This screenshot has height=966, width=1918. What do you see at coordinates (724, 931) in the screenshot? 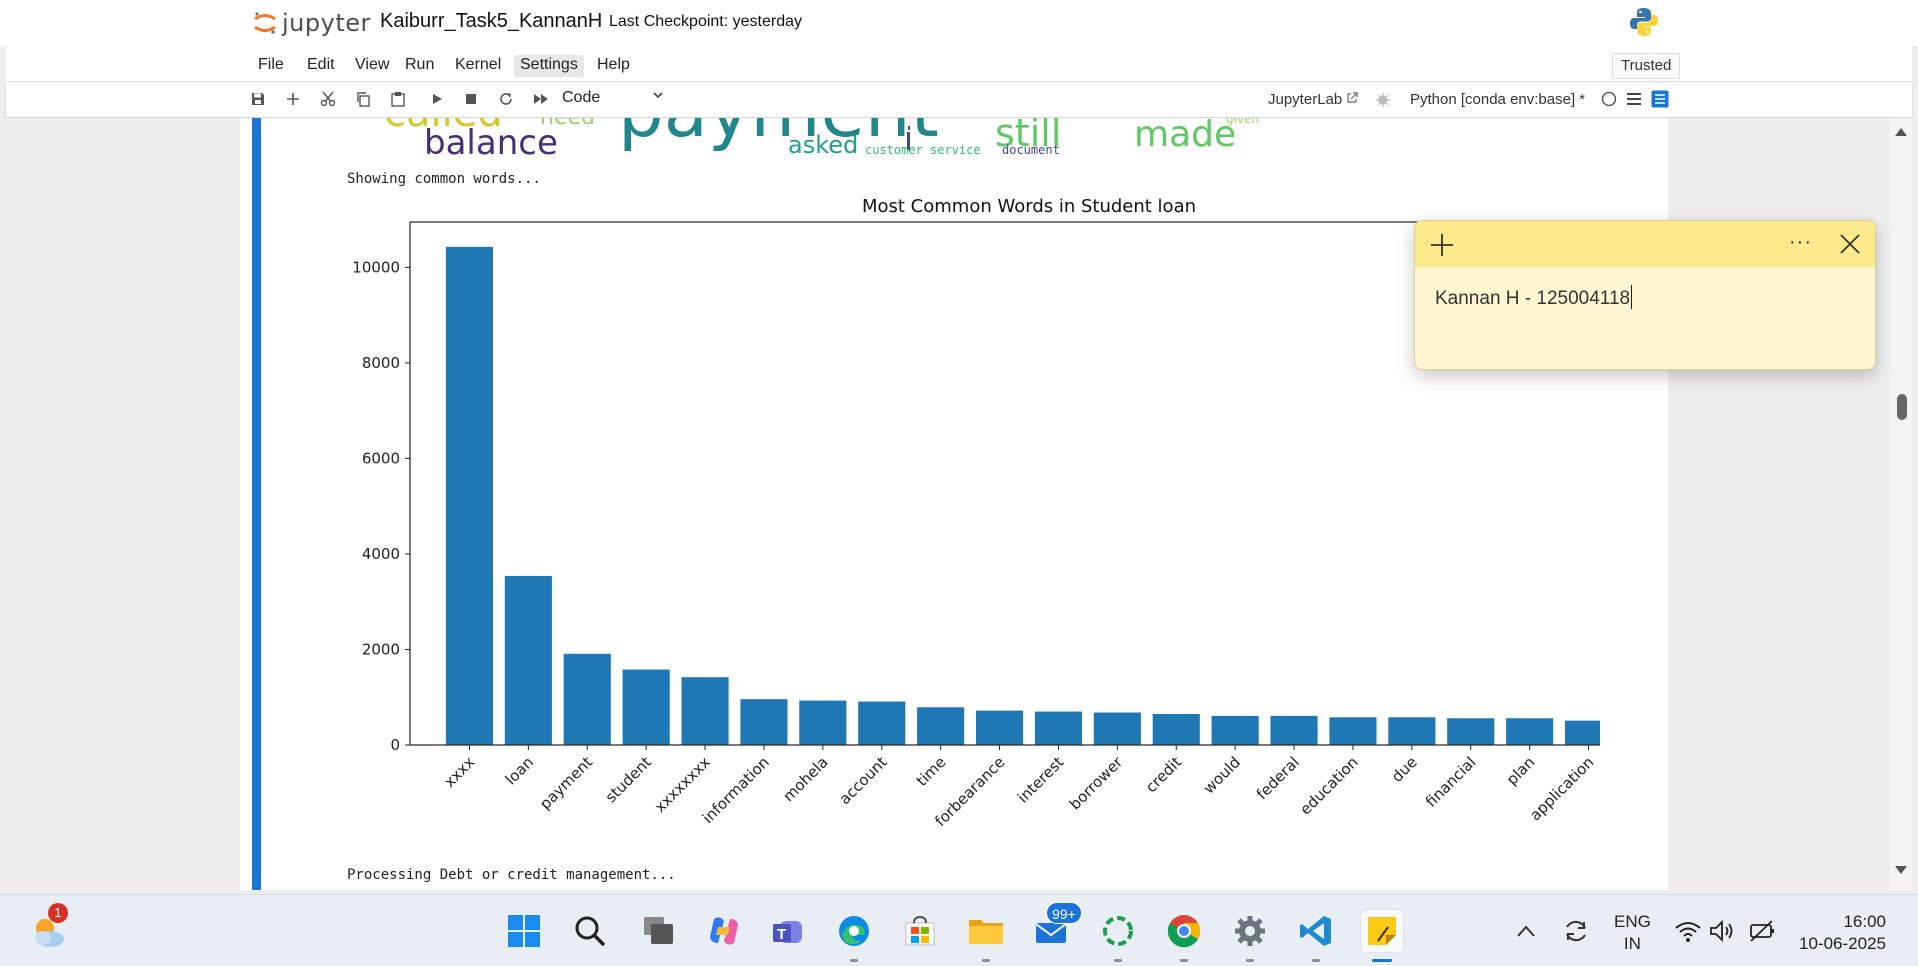
I see `copilot-icon` at bounding box center [724, 931].